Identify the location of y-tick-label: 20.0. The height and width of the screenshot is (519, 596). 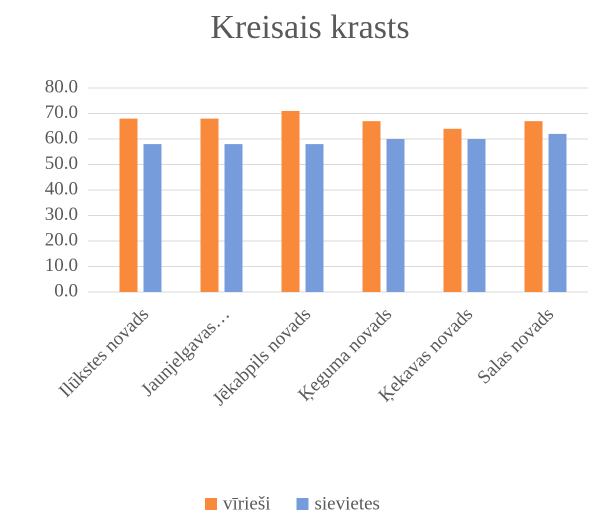
(61, 239).